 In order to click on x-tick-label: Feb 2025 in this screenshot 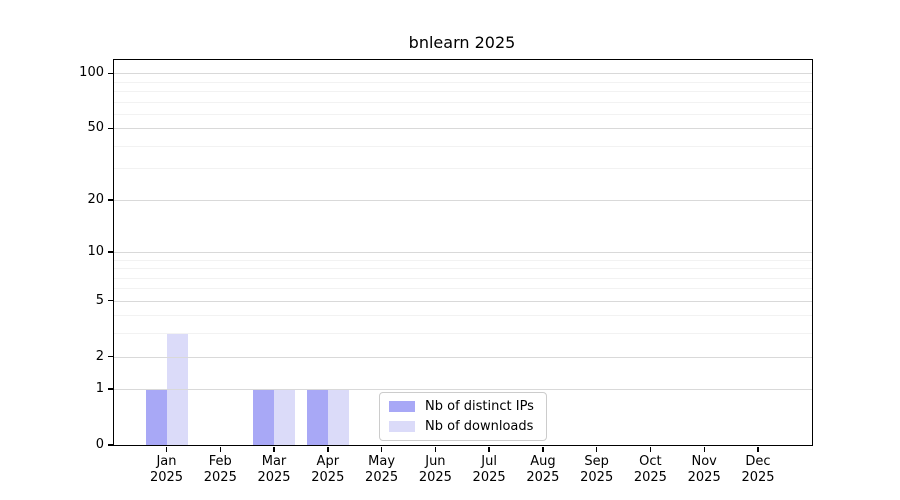, I will do `click(220, 469)`.